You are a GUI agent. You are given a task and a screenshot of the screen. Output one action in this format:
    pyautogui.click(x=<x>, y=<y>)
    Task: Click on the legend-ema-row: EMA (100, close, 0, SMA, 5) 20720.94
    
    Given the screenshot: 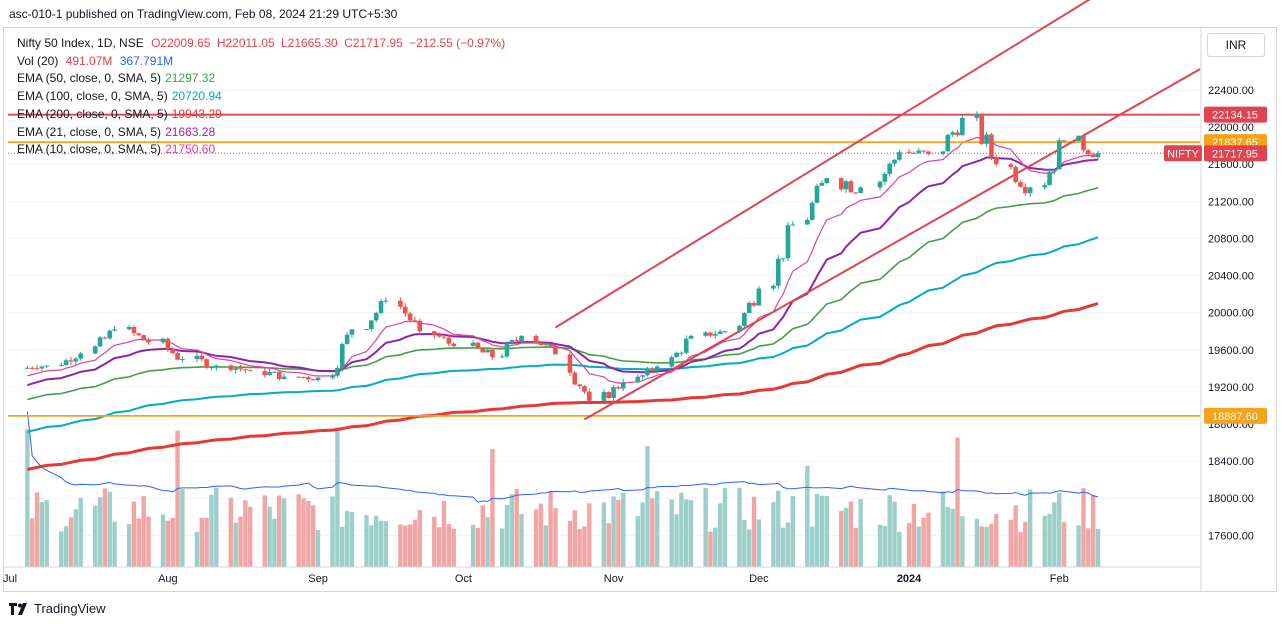 What is the action you would take?
    pyautogui.click(x=263, y=97)
    